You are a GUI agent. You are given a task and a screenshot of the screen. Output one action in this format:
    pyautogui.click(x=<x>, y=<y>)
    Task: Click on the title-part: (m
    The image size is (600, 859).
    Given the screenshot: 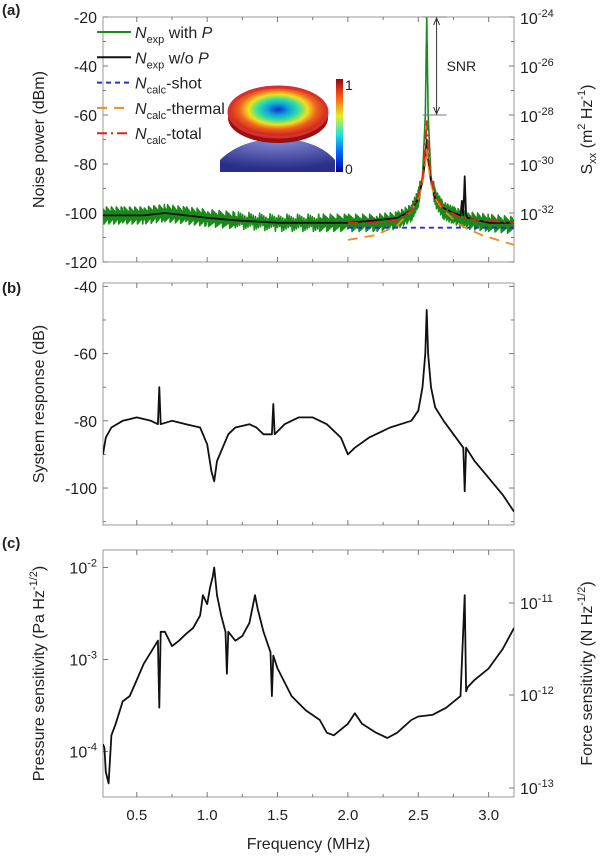 What is the action you would take?
    pyautogui.click(x=587, y=141)
    